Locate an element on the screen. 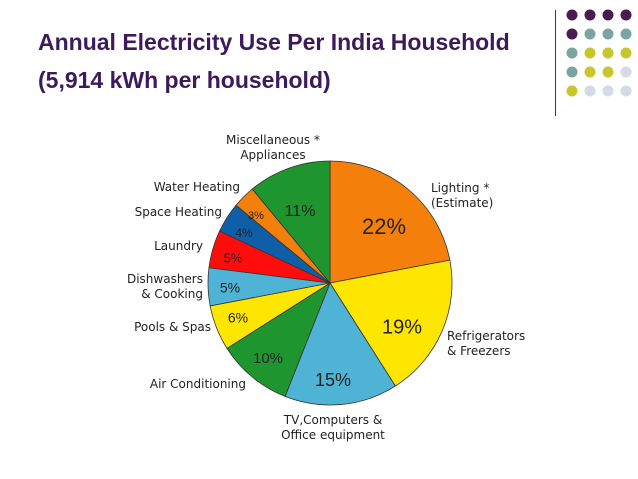 The width and height of the screenshot is (638, 479). slice-percent-label: 11% is located at coordinates (300, 211).